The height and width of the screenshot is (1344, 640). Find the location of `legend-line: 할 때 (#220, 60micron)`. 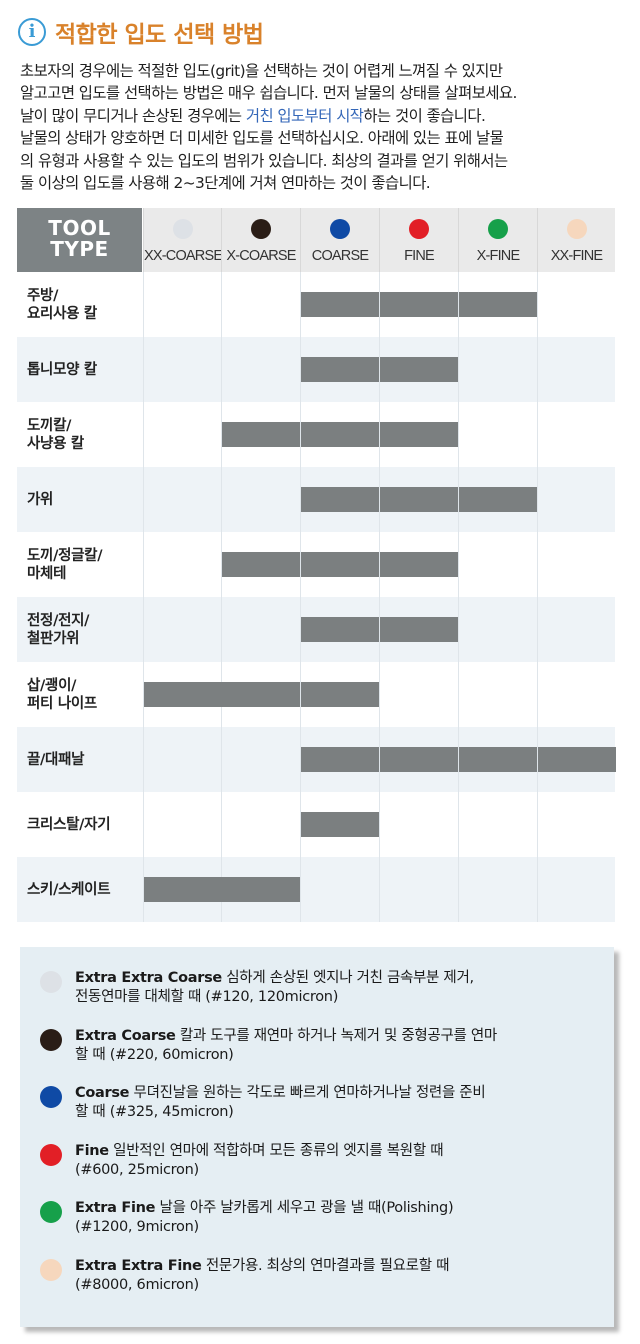

legend-line: 할 때 (#220, 60micron) is located at coordinates (154, 1054).